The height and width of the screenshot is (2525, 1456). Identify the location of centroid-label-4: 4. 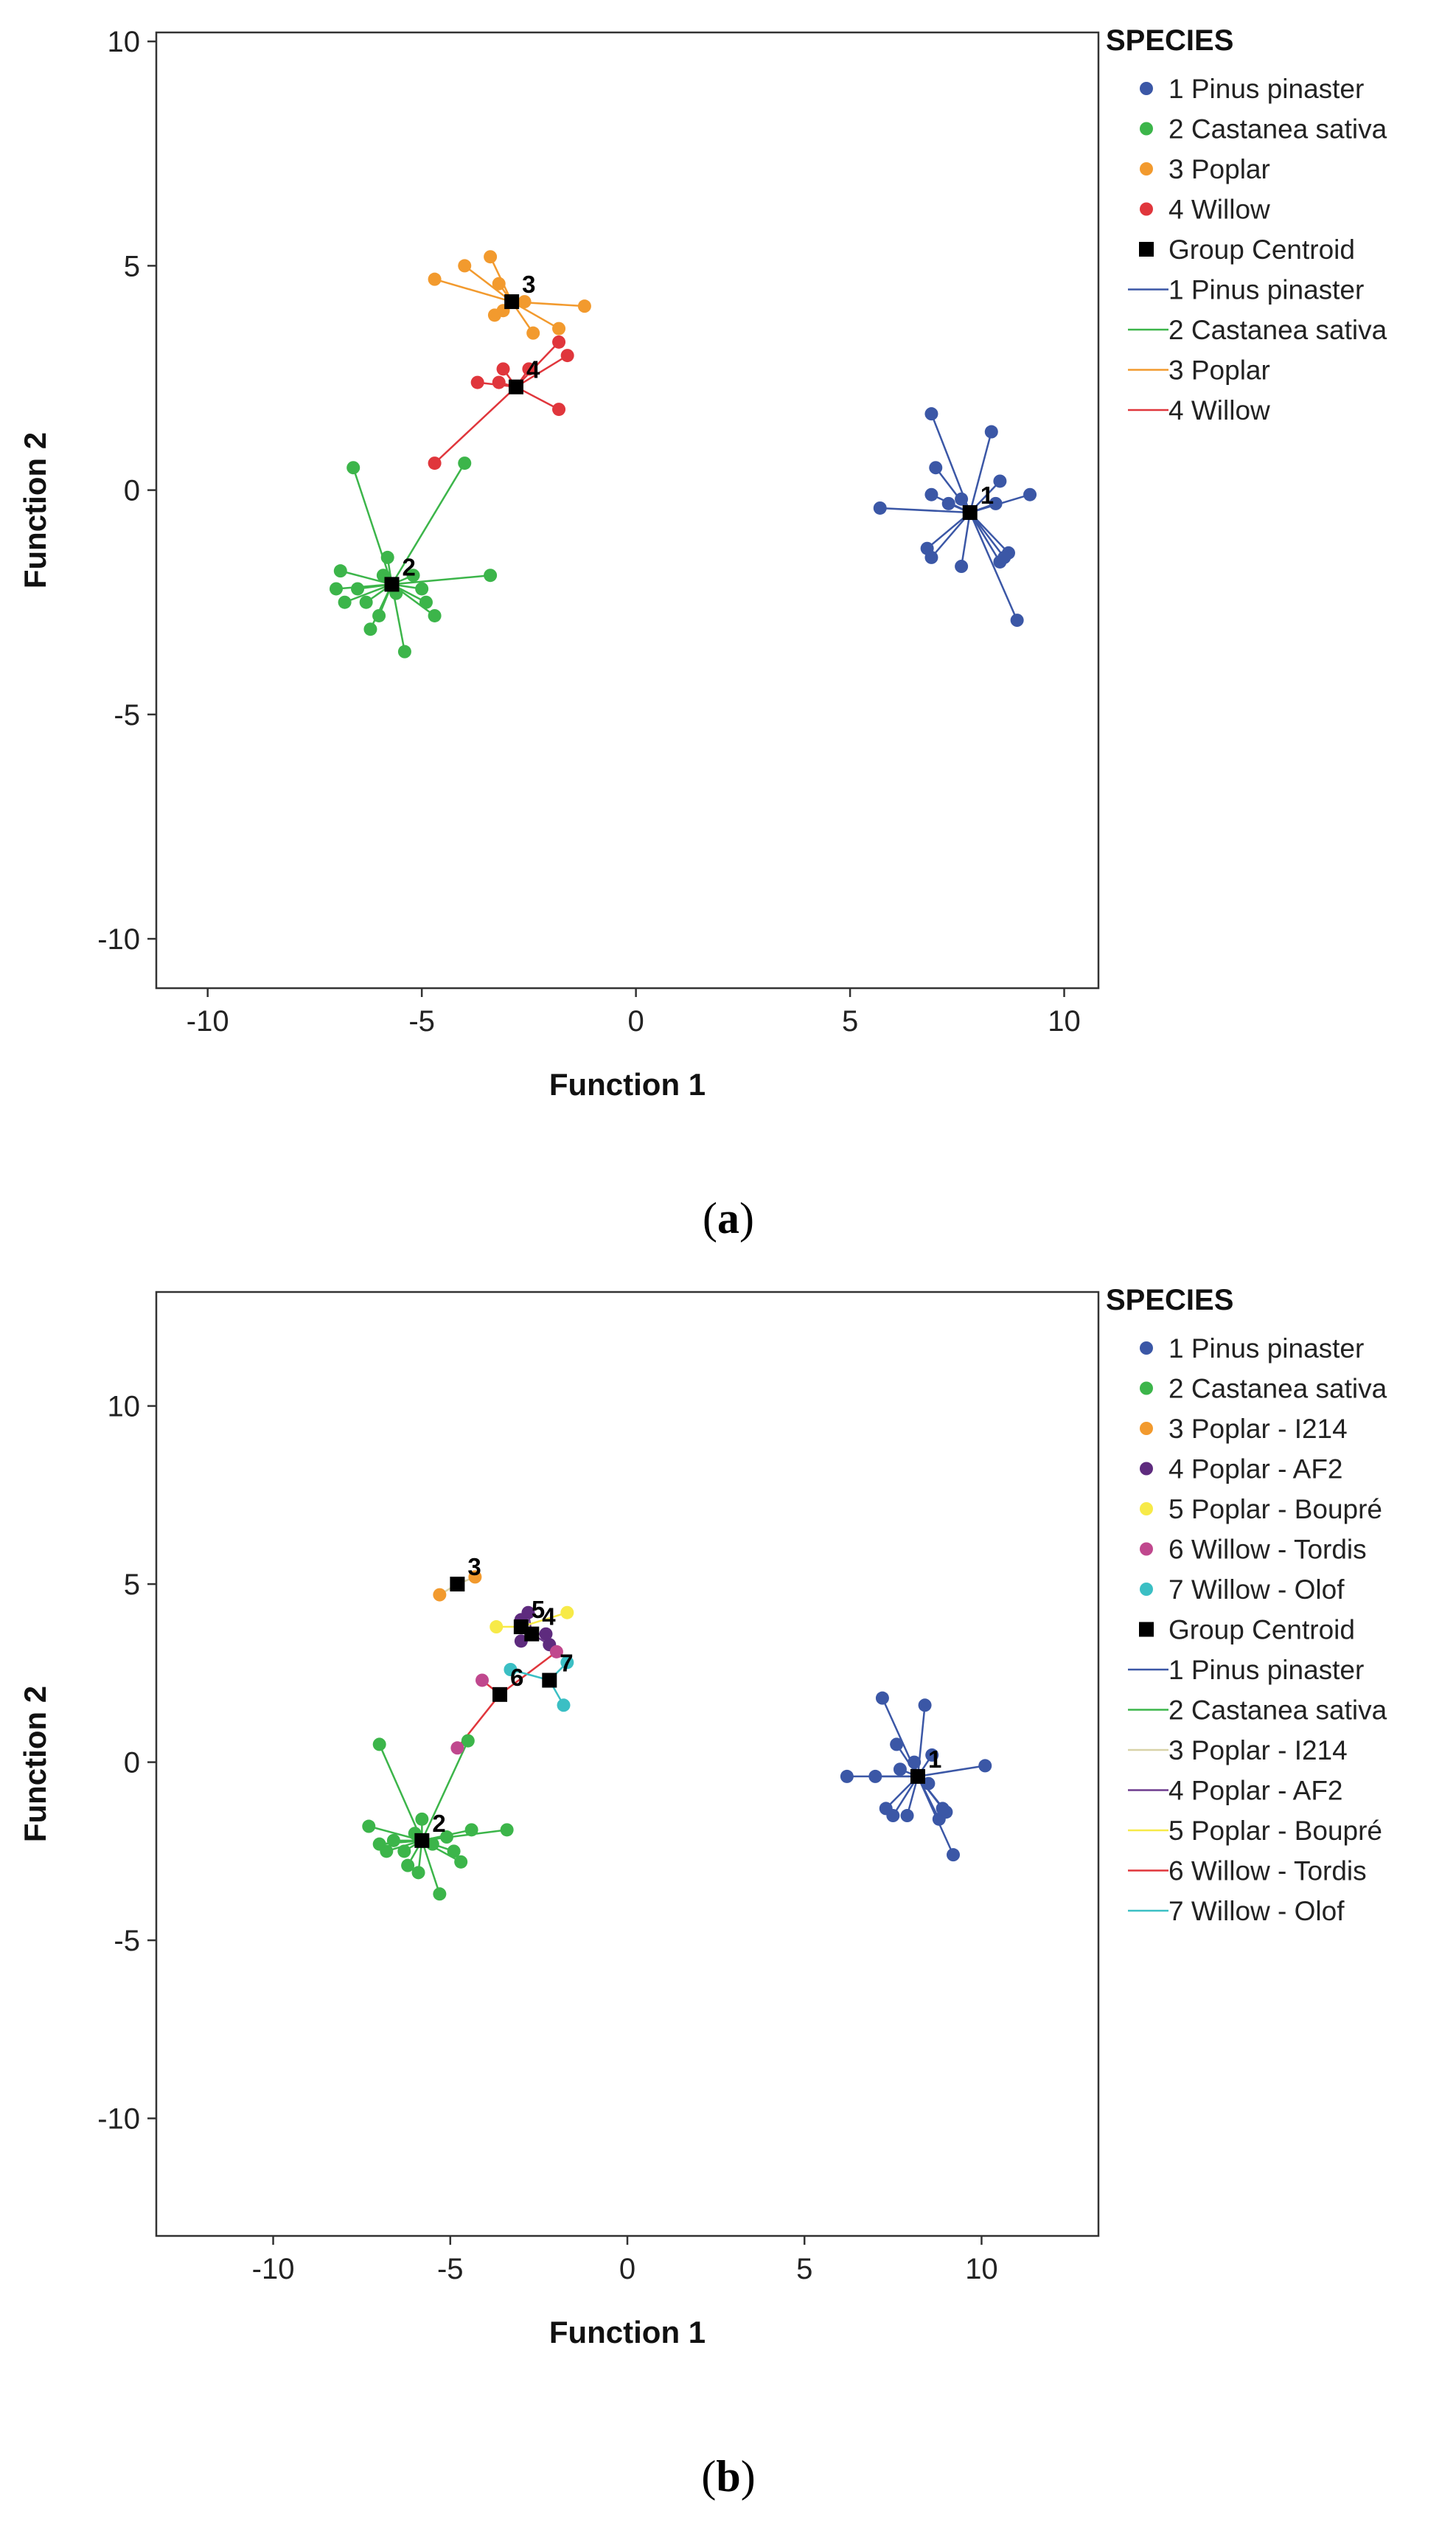
(533, 369).